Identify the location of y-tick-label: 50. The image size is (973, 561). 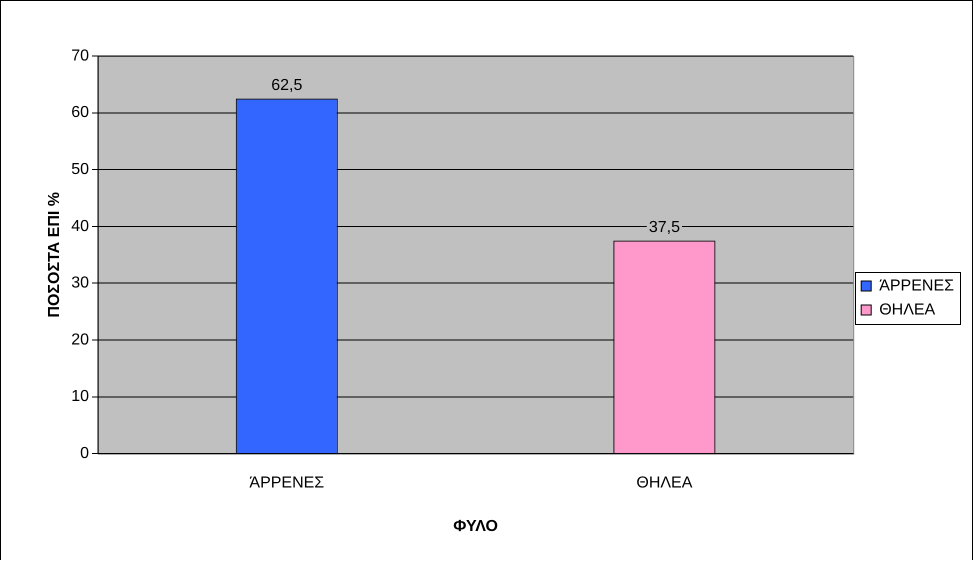
(80, 169).